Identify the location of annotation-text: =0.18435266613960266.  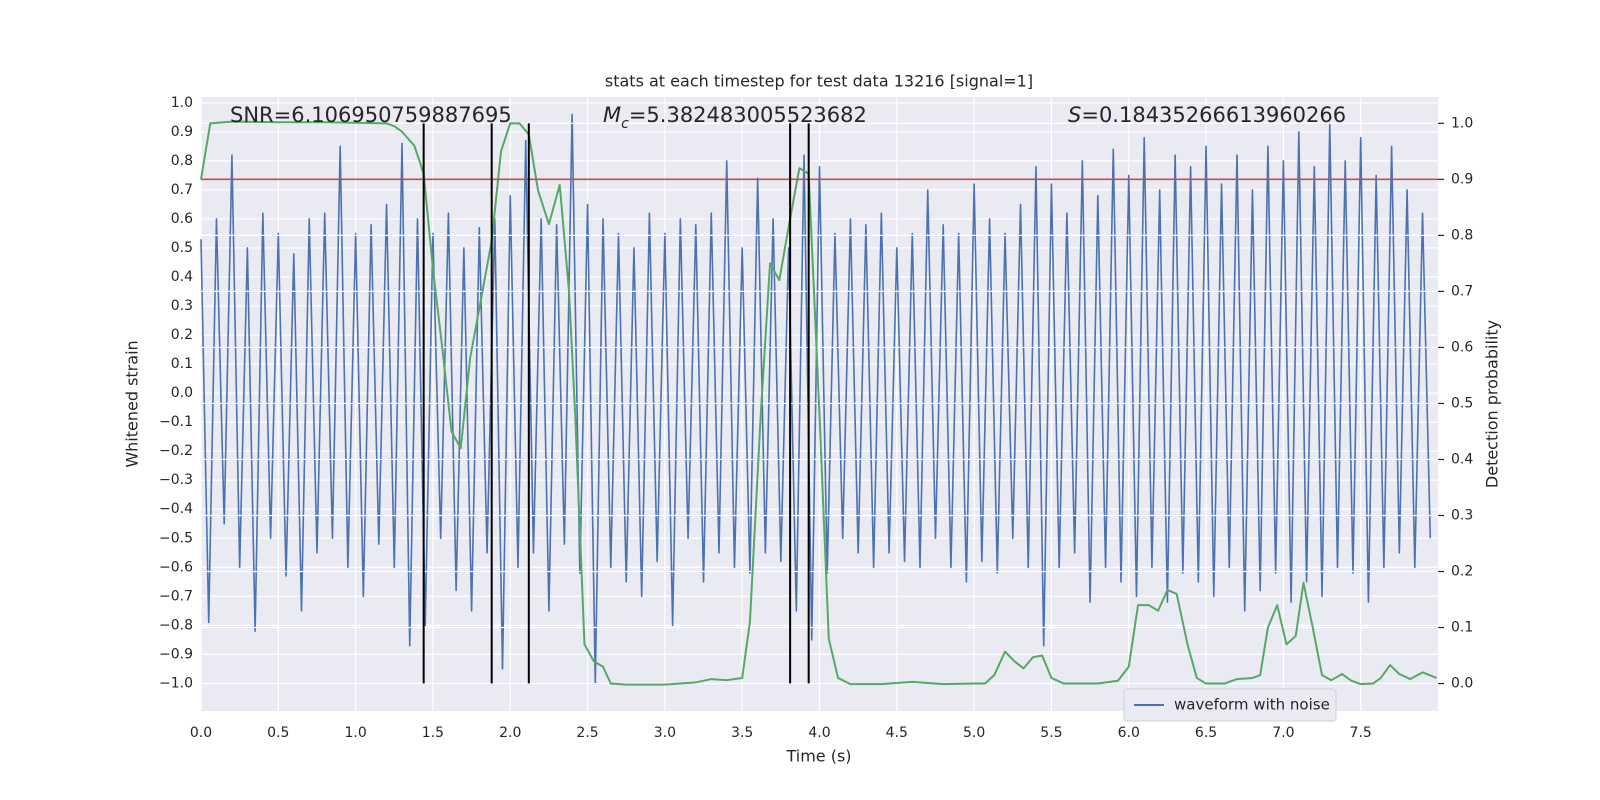
(1213, 115).